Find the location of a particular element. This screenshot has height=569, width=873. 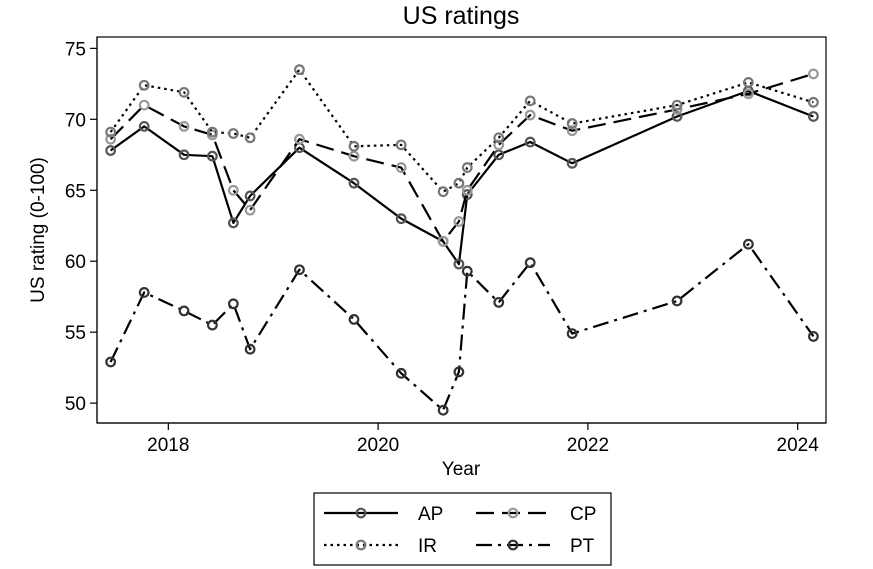

legend-label: AP is located at coordinates (430, 514).